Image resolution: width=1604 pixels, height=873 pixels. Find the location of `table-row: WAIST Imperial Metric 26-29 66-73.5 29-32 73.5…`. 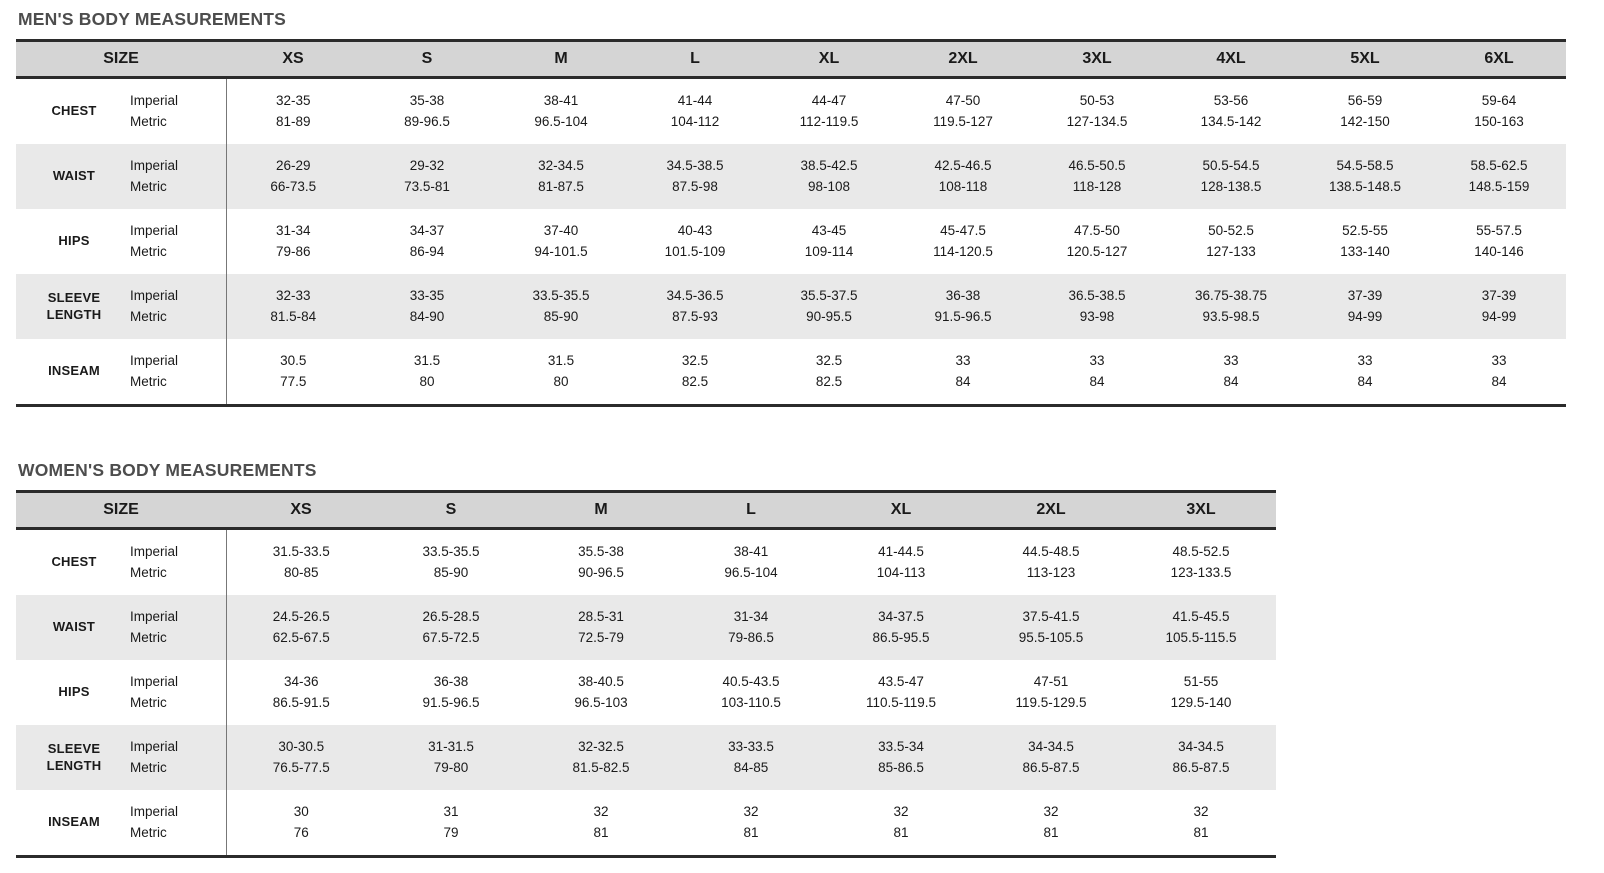

table-row: WAIST Imperial Metric 26-29 66-73.5 29-32 73.5… is located at coordinates (791, 176).